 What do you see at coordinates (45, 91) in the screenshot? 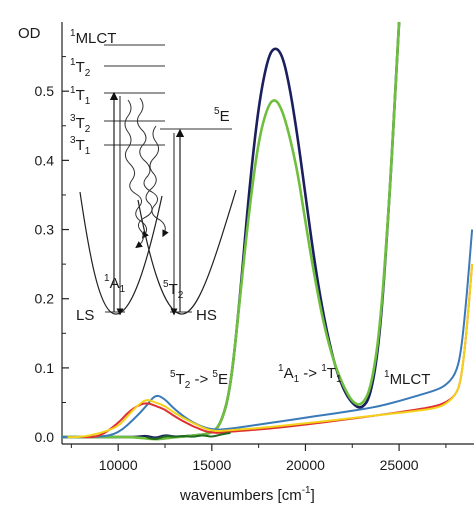
I see `y-tick-label: 0.5` at bounding box center [45, 91].